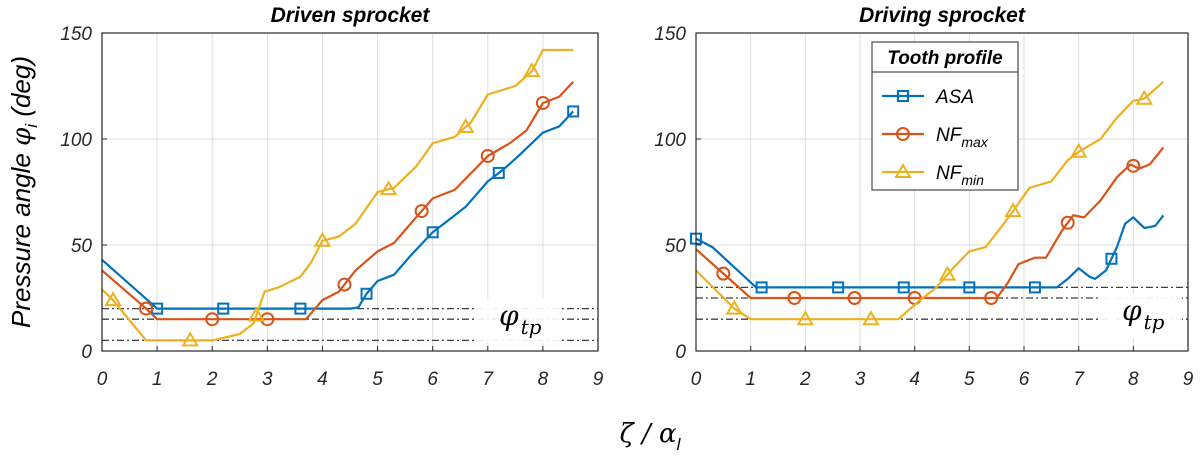  Describe the element at coordinates (679, 444) in the screenshot. I see `x-axis-label-subscript: l` at that location.